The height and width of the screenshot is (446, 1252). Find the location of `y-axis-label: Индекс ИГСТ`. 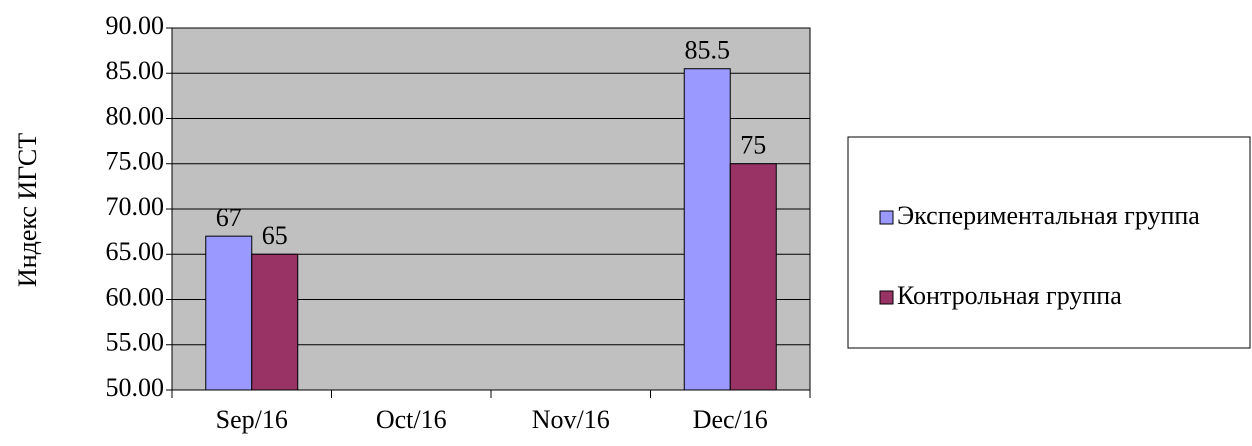

y-axis-label: Индекс ИГСТ is located at coordinates (27, 210).